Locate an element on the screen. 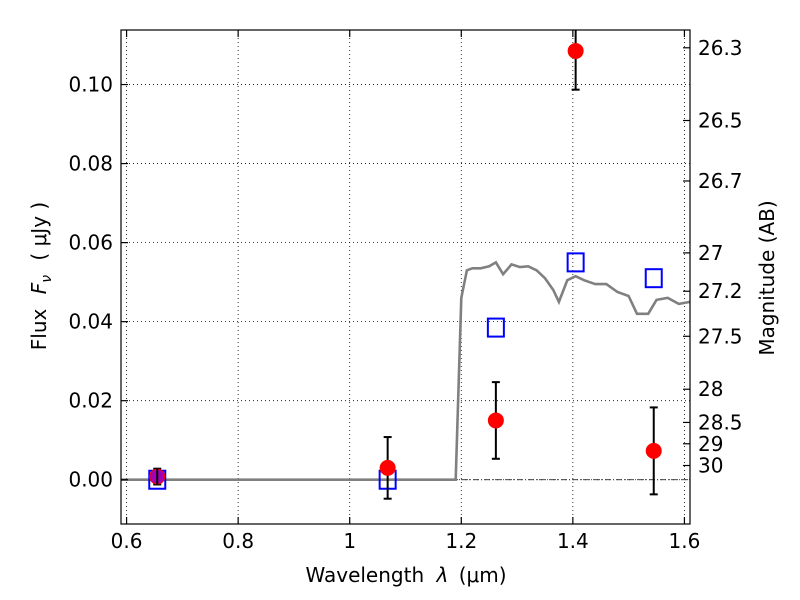  x-tick-label: 0.8 is located at coordinates (238, 541).